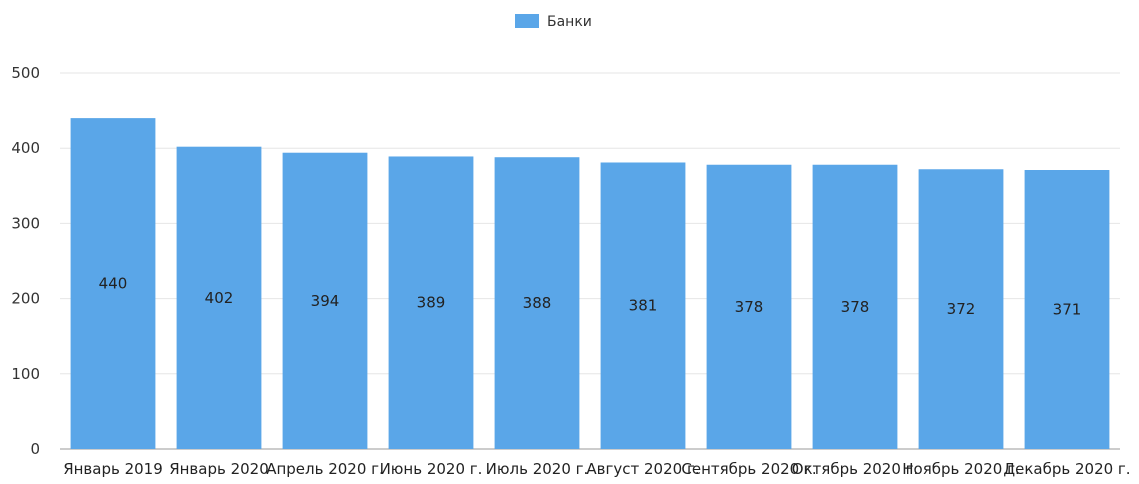  Describe the element at coordinates (1067, 310) in the screenshot. I see `data-label: 371` at that location.